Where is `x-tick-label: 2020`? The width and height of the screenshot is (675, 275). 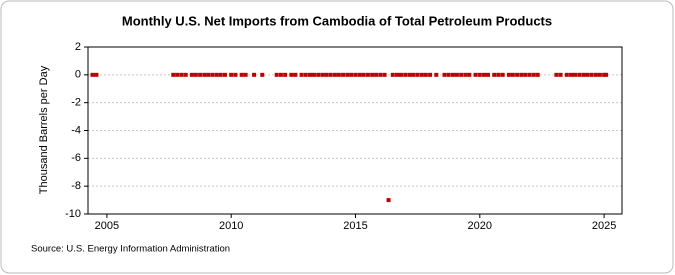
x-tick-label: 2020 is located at coordinates (480, 226).